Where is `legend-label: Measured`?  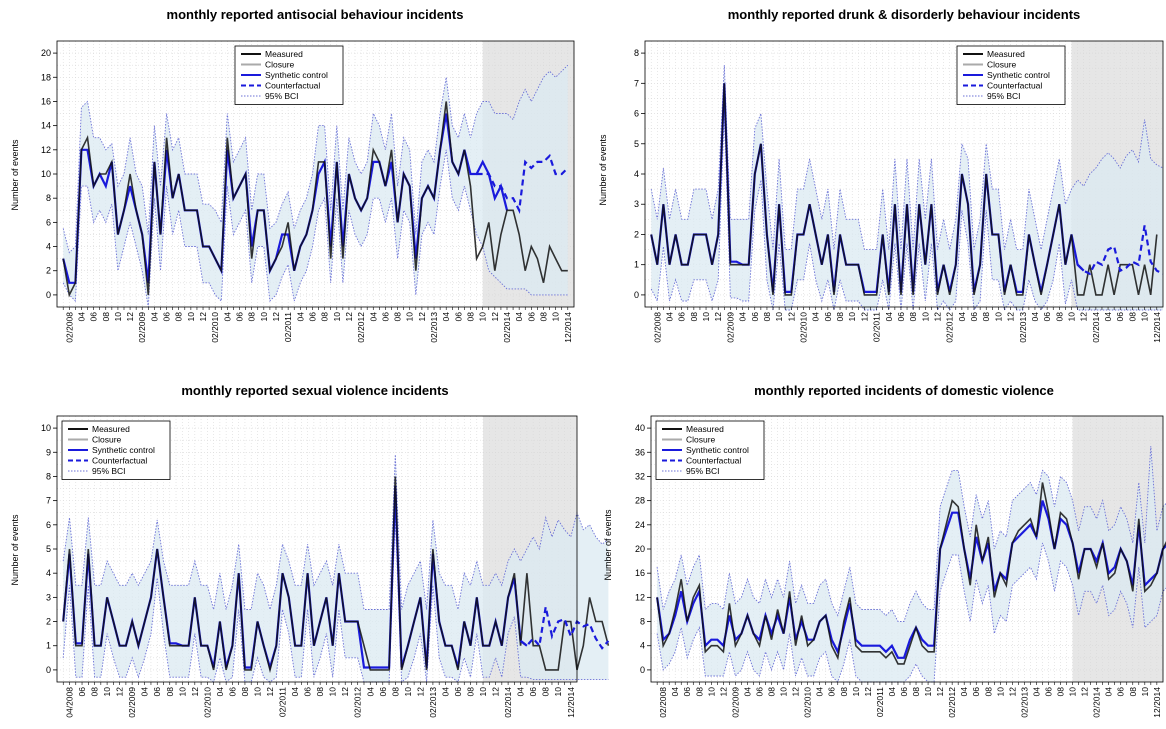 legend-label: Measured is located at coordinates (705, 429).